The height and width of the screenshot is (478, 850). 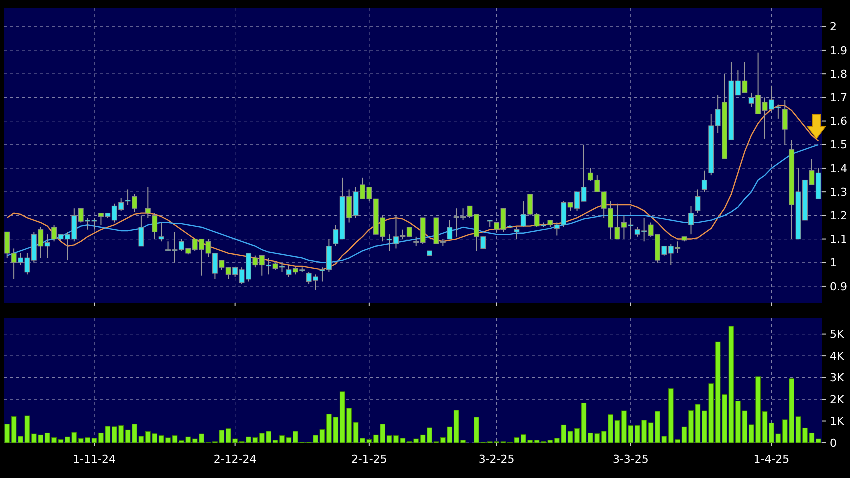 I want to click on x-tick-label: 2-1-25, so click(x=369, y=459).